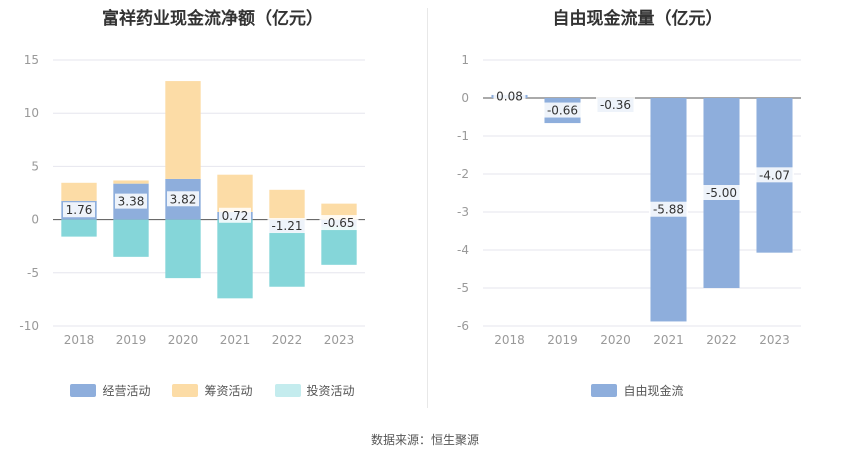  I want to click on cash-flow-bar-2021-s1, so click(235, 193).